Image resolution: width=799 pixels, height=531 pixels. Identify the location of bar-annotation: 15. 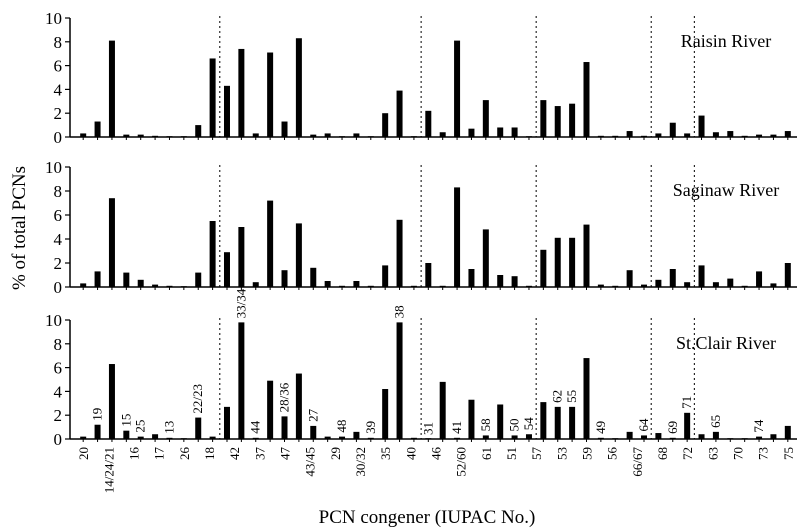
(125, 420).